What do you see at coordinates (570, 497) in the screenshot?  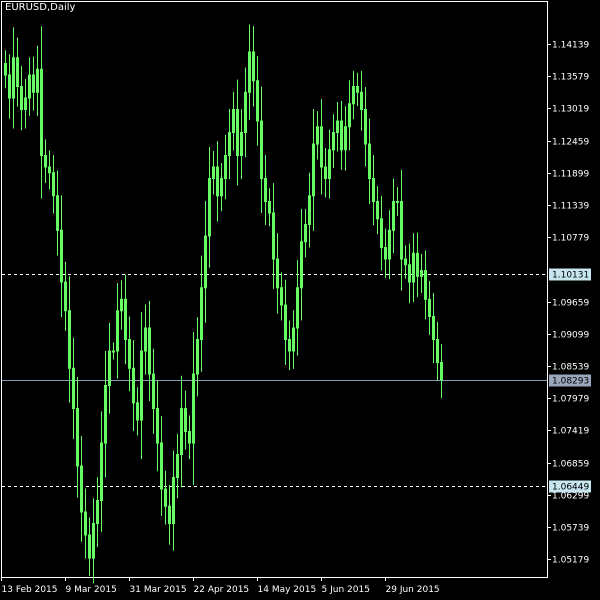 I see `y-tick-label: 1.06299` at bounding box center [570, 497].